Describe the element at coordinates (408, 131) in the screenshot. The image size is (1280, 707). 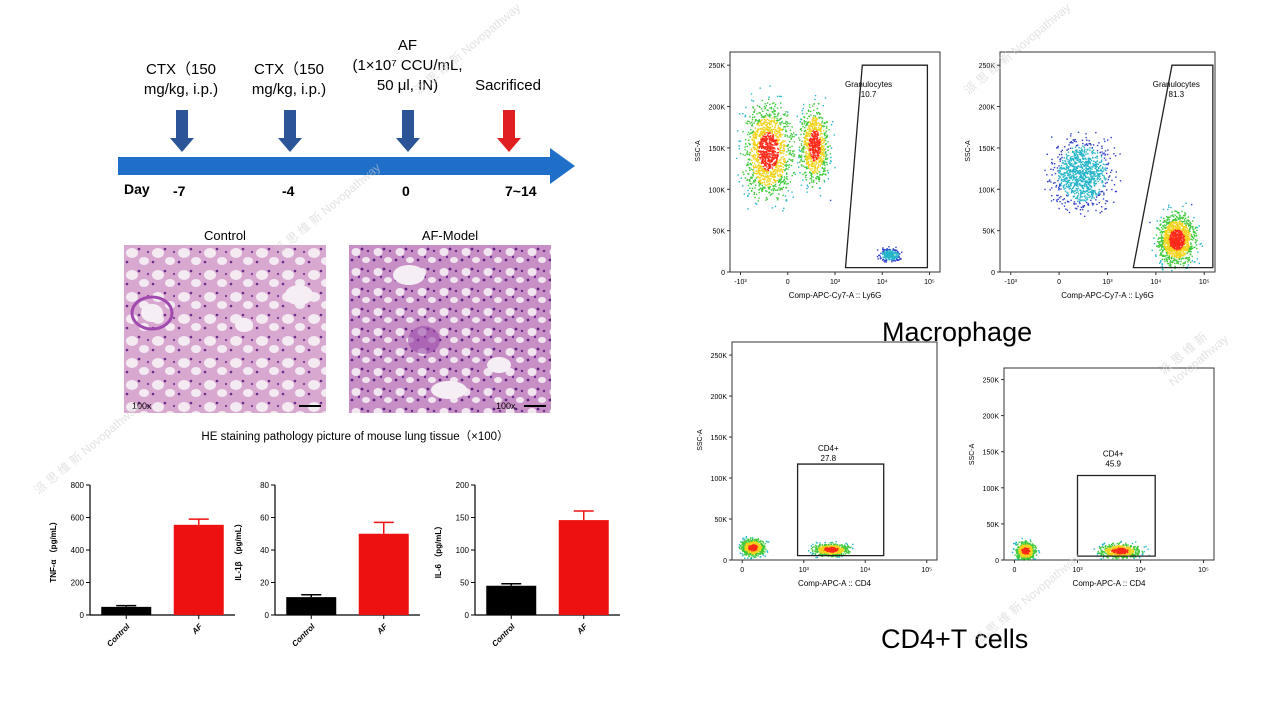
I see `event-3-arrow` at that location.